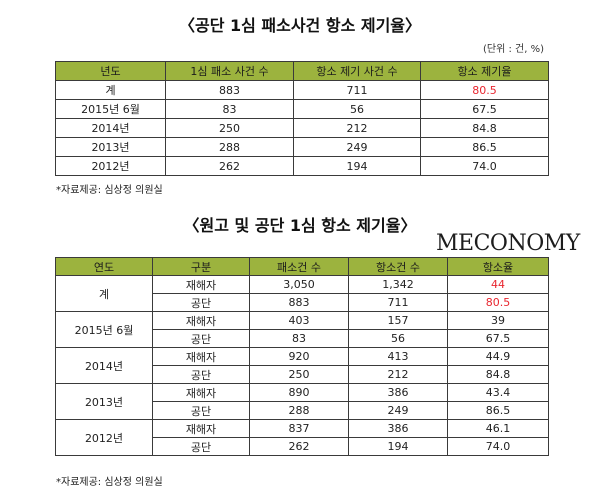 The width and height of the screenshot is (600, 494). I want to click on table-row: 2014년 250 212 84.8, so click(302, 128).